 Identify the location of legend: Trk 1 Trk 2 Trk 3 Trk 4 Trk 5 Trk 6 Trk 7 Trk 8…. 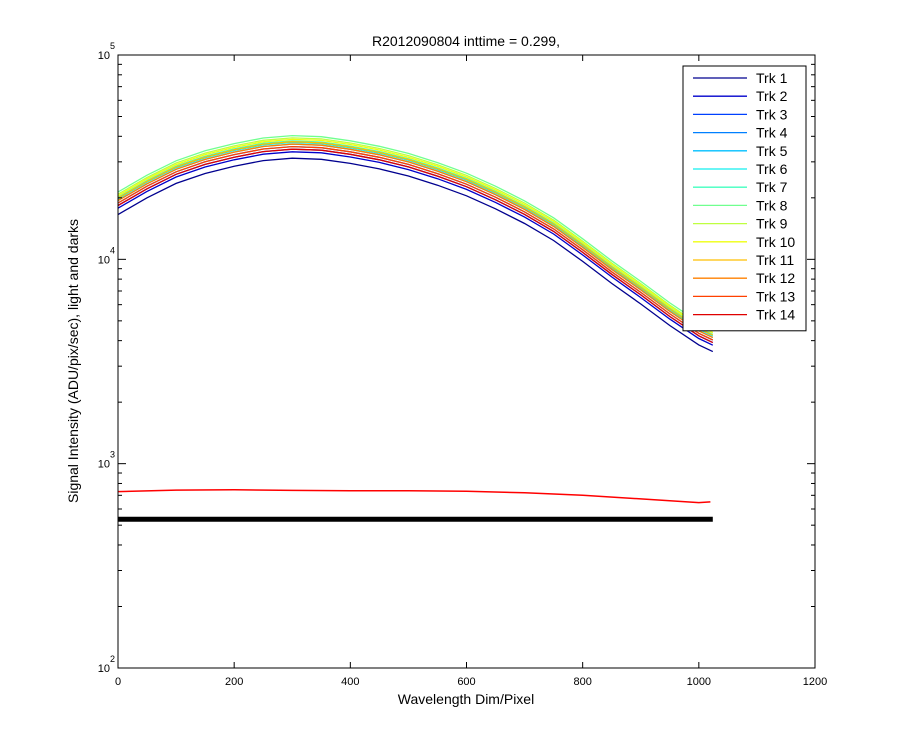
(744, 198).